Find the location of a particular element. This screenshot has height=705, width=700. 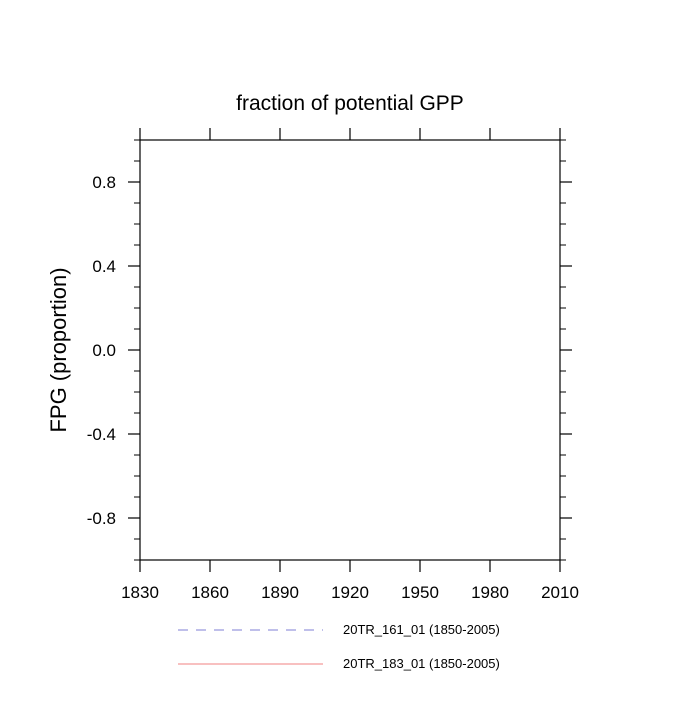

y-tick-label: 0.0 is located at coordinates (104, 350).